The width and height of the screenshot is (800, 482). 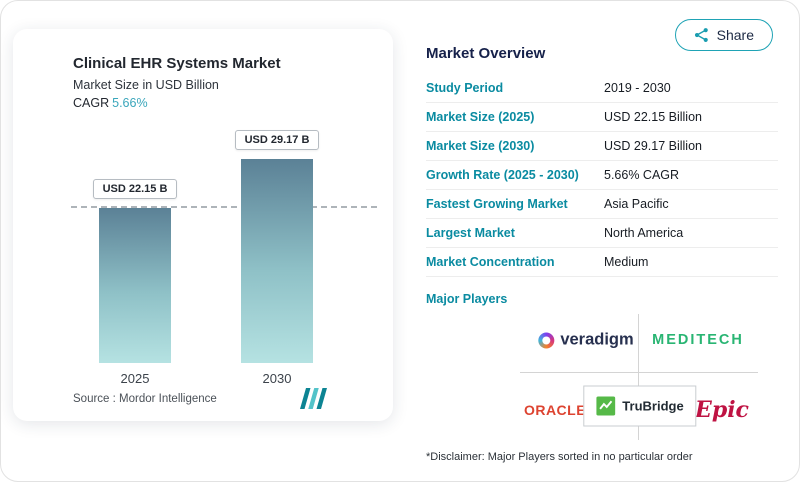 What do you see at coordinates (91, 103) in the screenshot?
I see `cagr-label: CAGR` at bounding box center [91, 103].